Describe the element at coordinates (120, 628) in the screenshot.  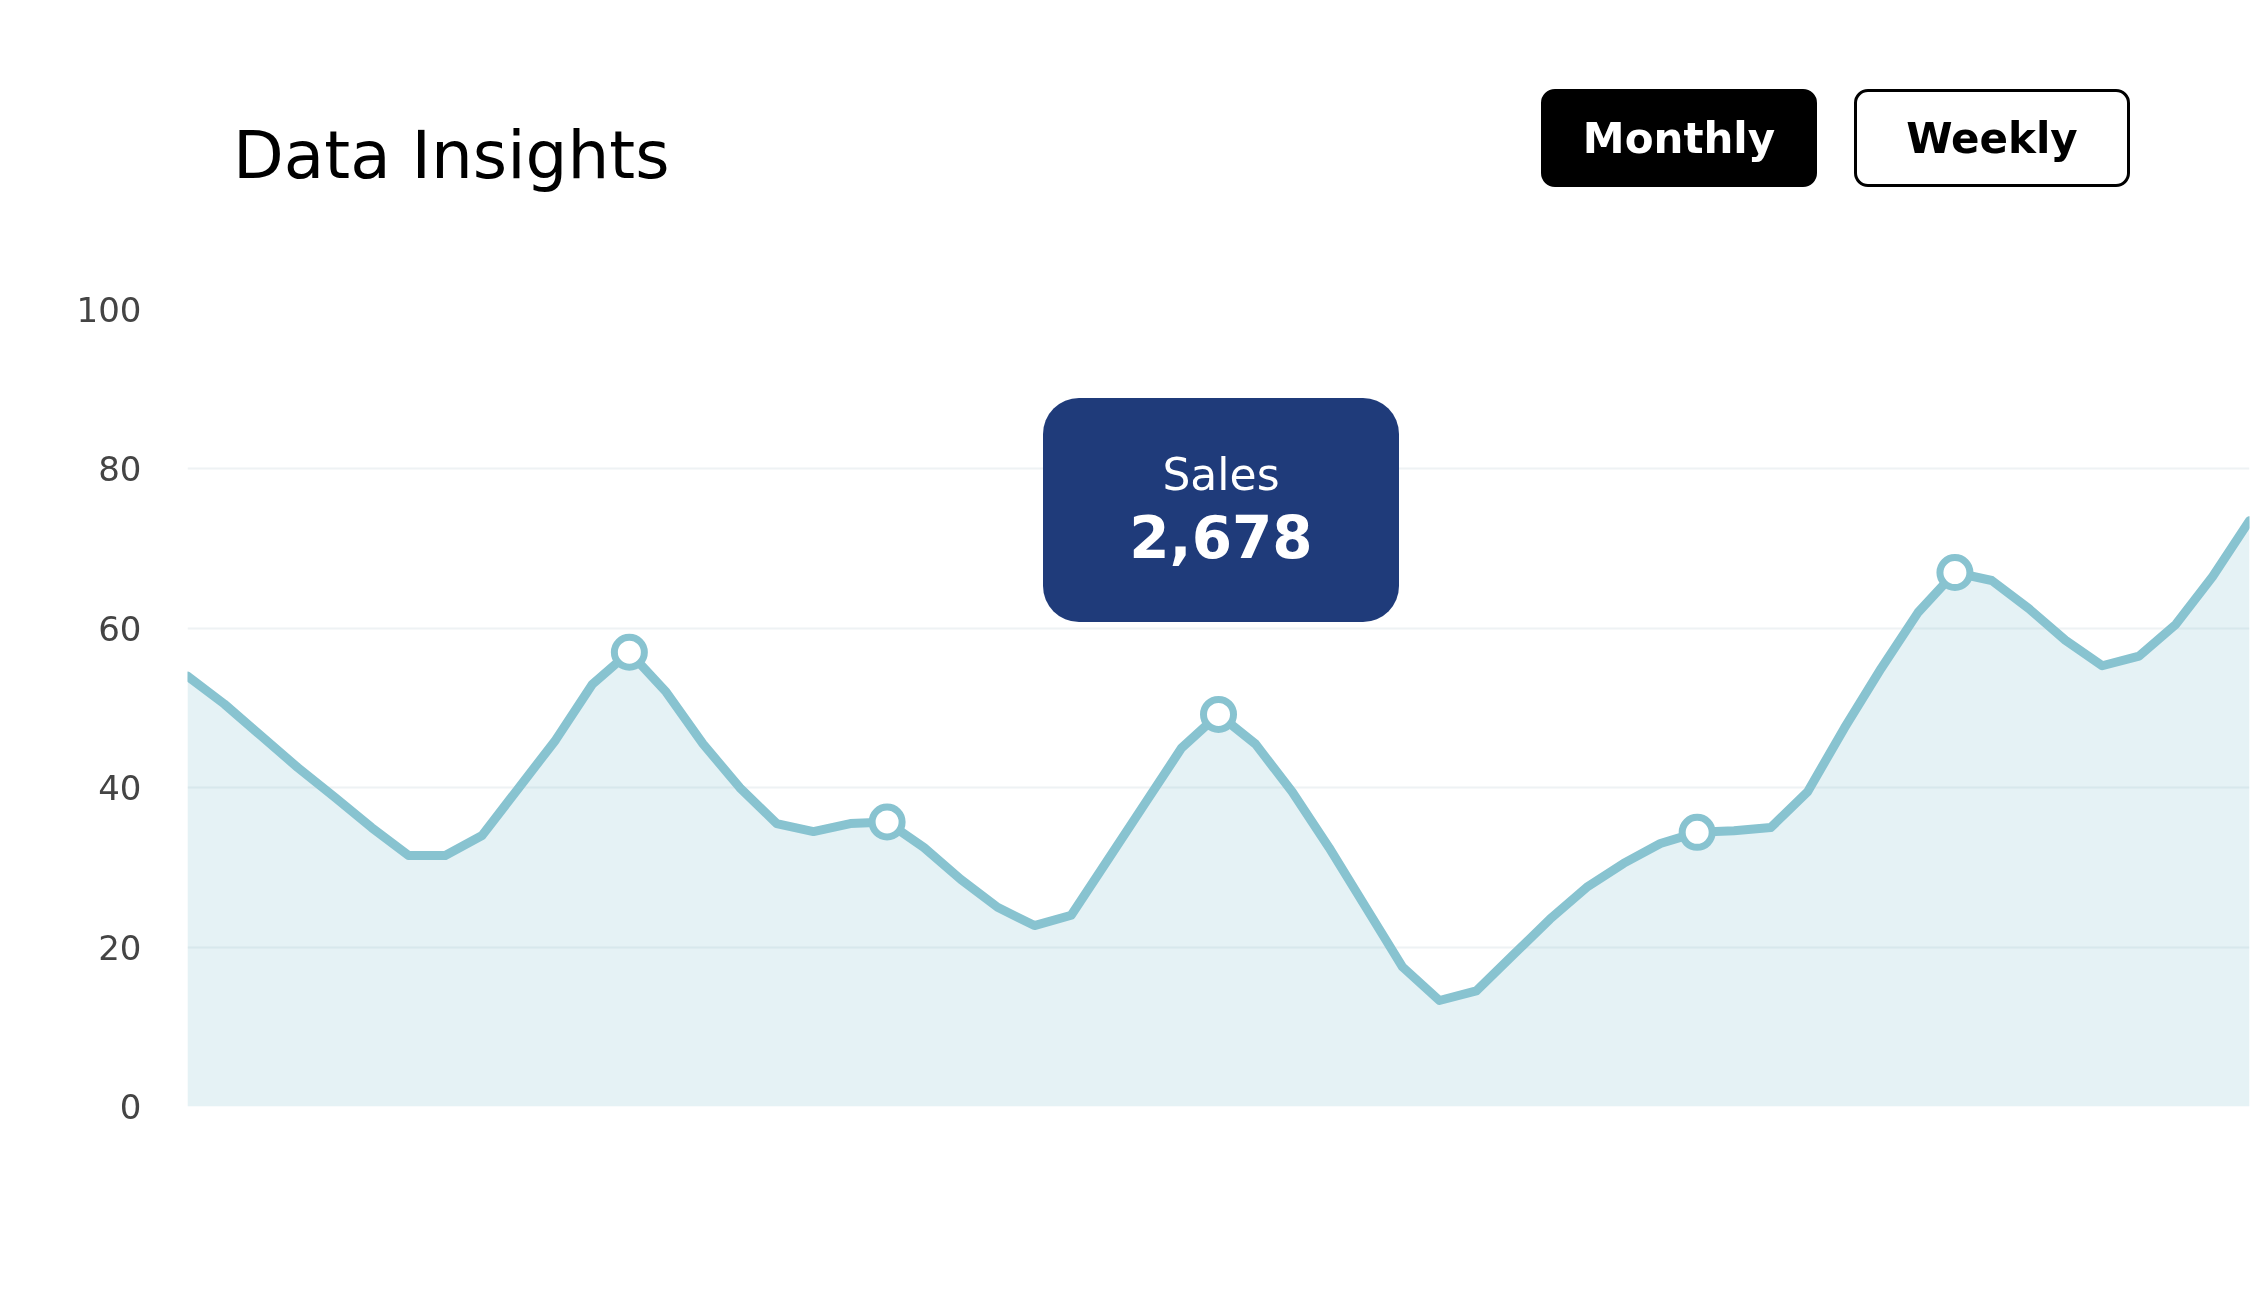
I see `y-tick-label: 60` at that location.